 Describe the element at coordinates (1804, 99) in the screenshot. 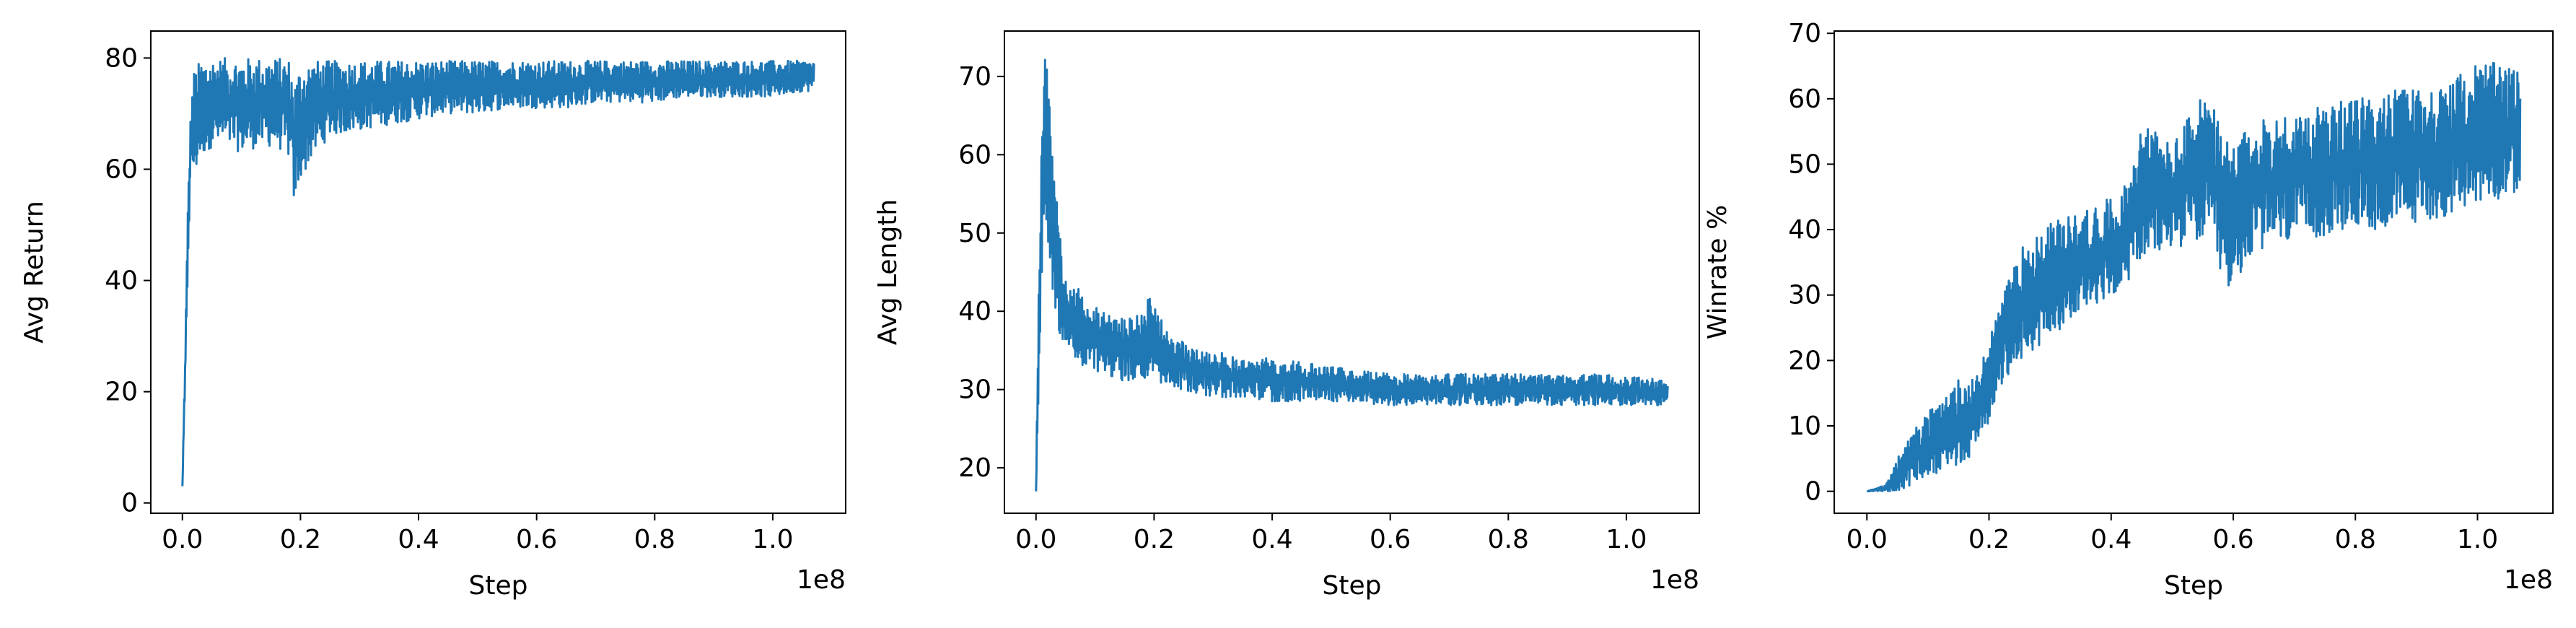

I see `winrate-y-tick-label: 60` at that location.